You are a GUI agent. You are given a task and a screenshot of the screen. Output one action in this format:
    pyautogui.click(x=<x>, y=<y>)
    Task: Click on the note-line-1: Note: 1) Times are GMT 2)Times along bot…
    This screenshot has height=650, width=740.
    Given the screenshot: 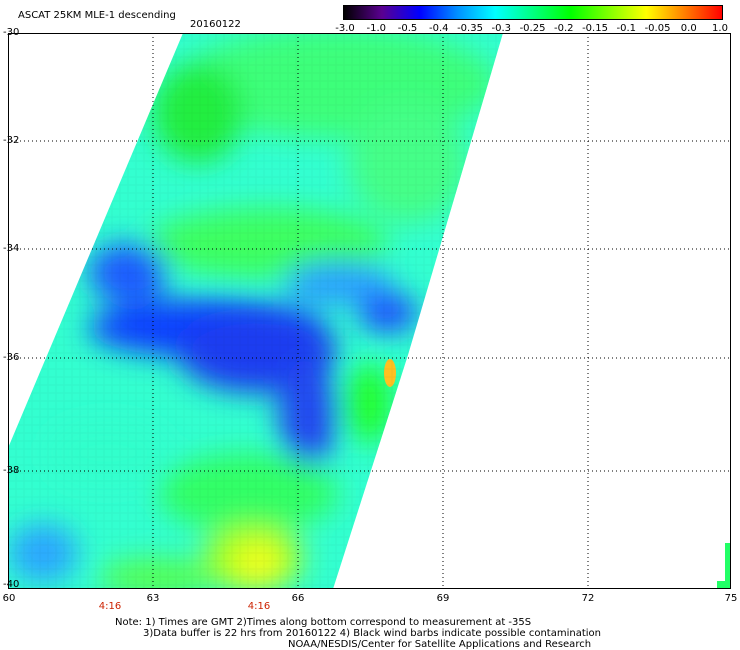 What is the action you would take?
    pyautogui.click(x=323, y=622)
    